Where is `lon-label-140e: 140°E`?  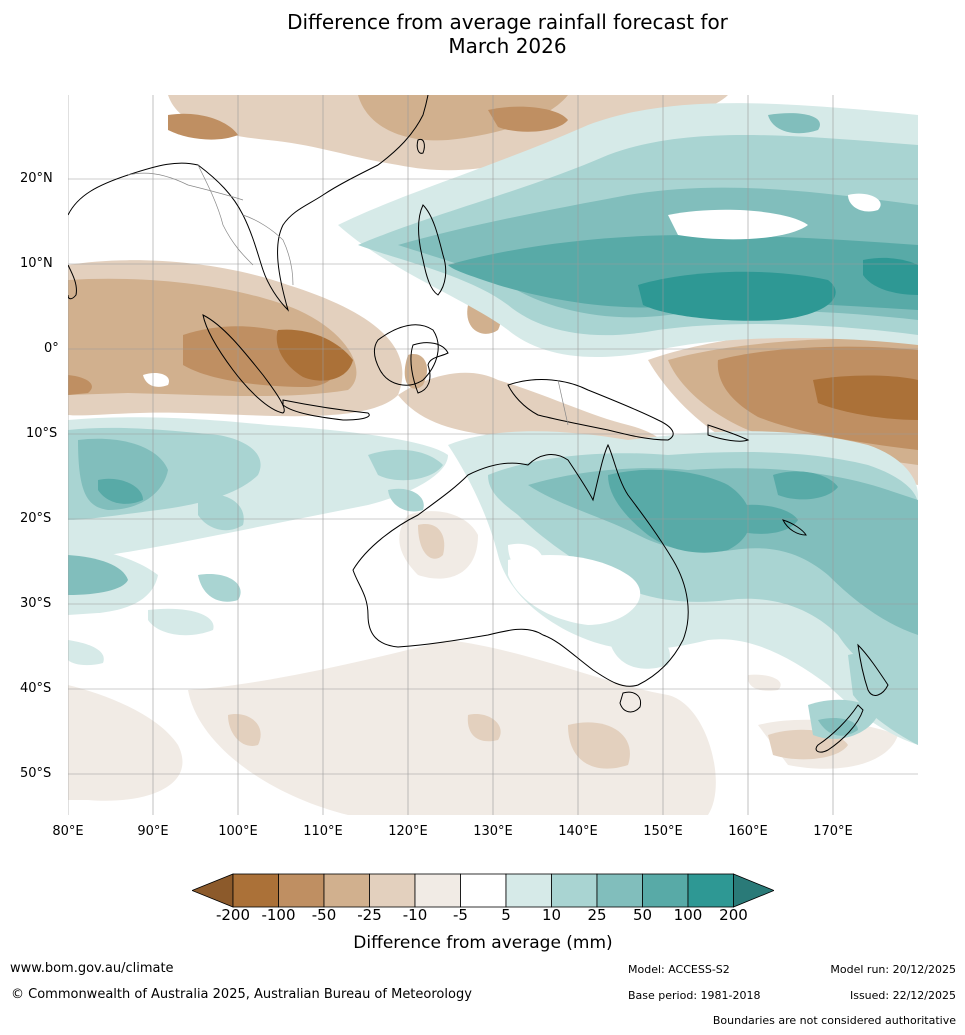
lon-label-140e: 140°E is located at coordinates (578, 831).